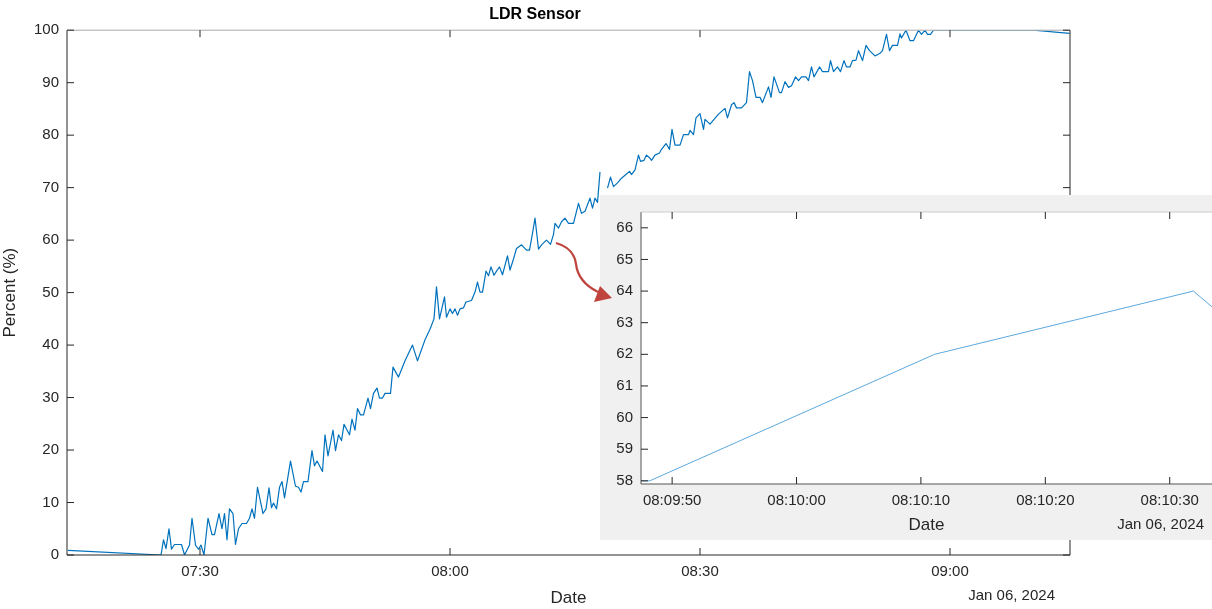 This screenshot has width=1212, height=609. What do you see at coordinates (672, 500) in the screenshot?
I see `x-tick-label: 08:09:50` at bounding box center [672, 500].